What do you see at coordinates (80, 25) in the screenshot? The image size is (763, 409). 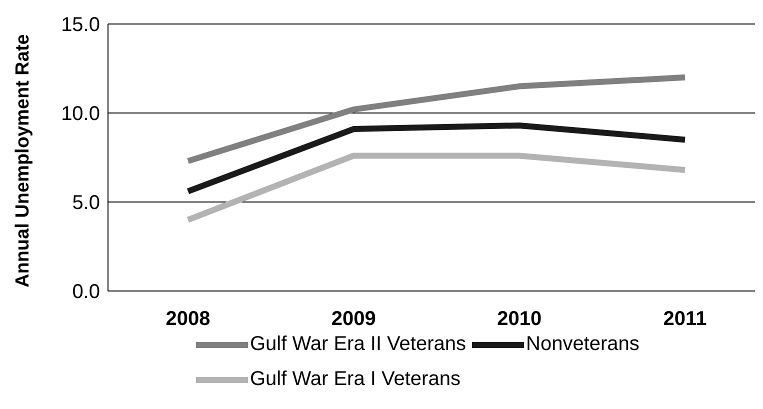 I see `y-tick-label: 15.0` at bounding box center [80, 25].